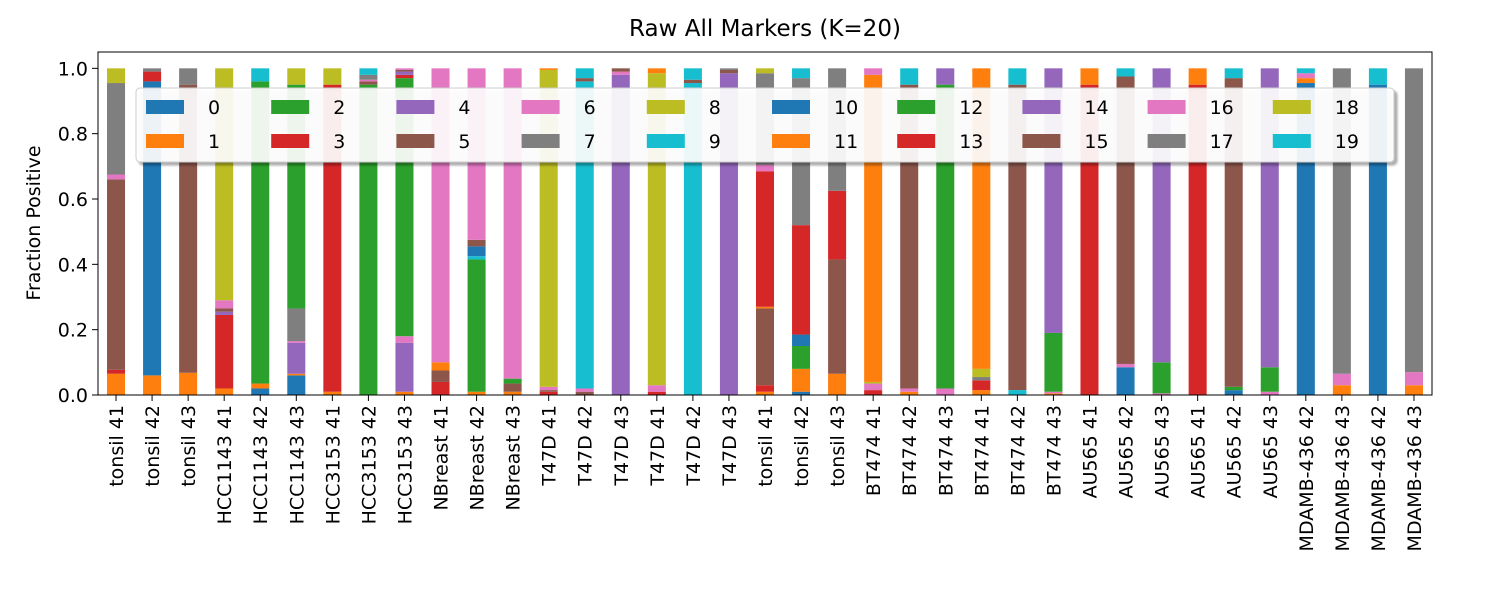  I want to click on y-tick-label: 0.6, so click(73, 200).